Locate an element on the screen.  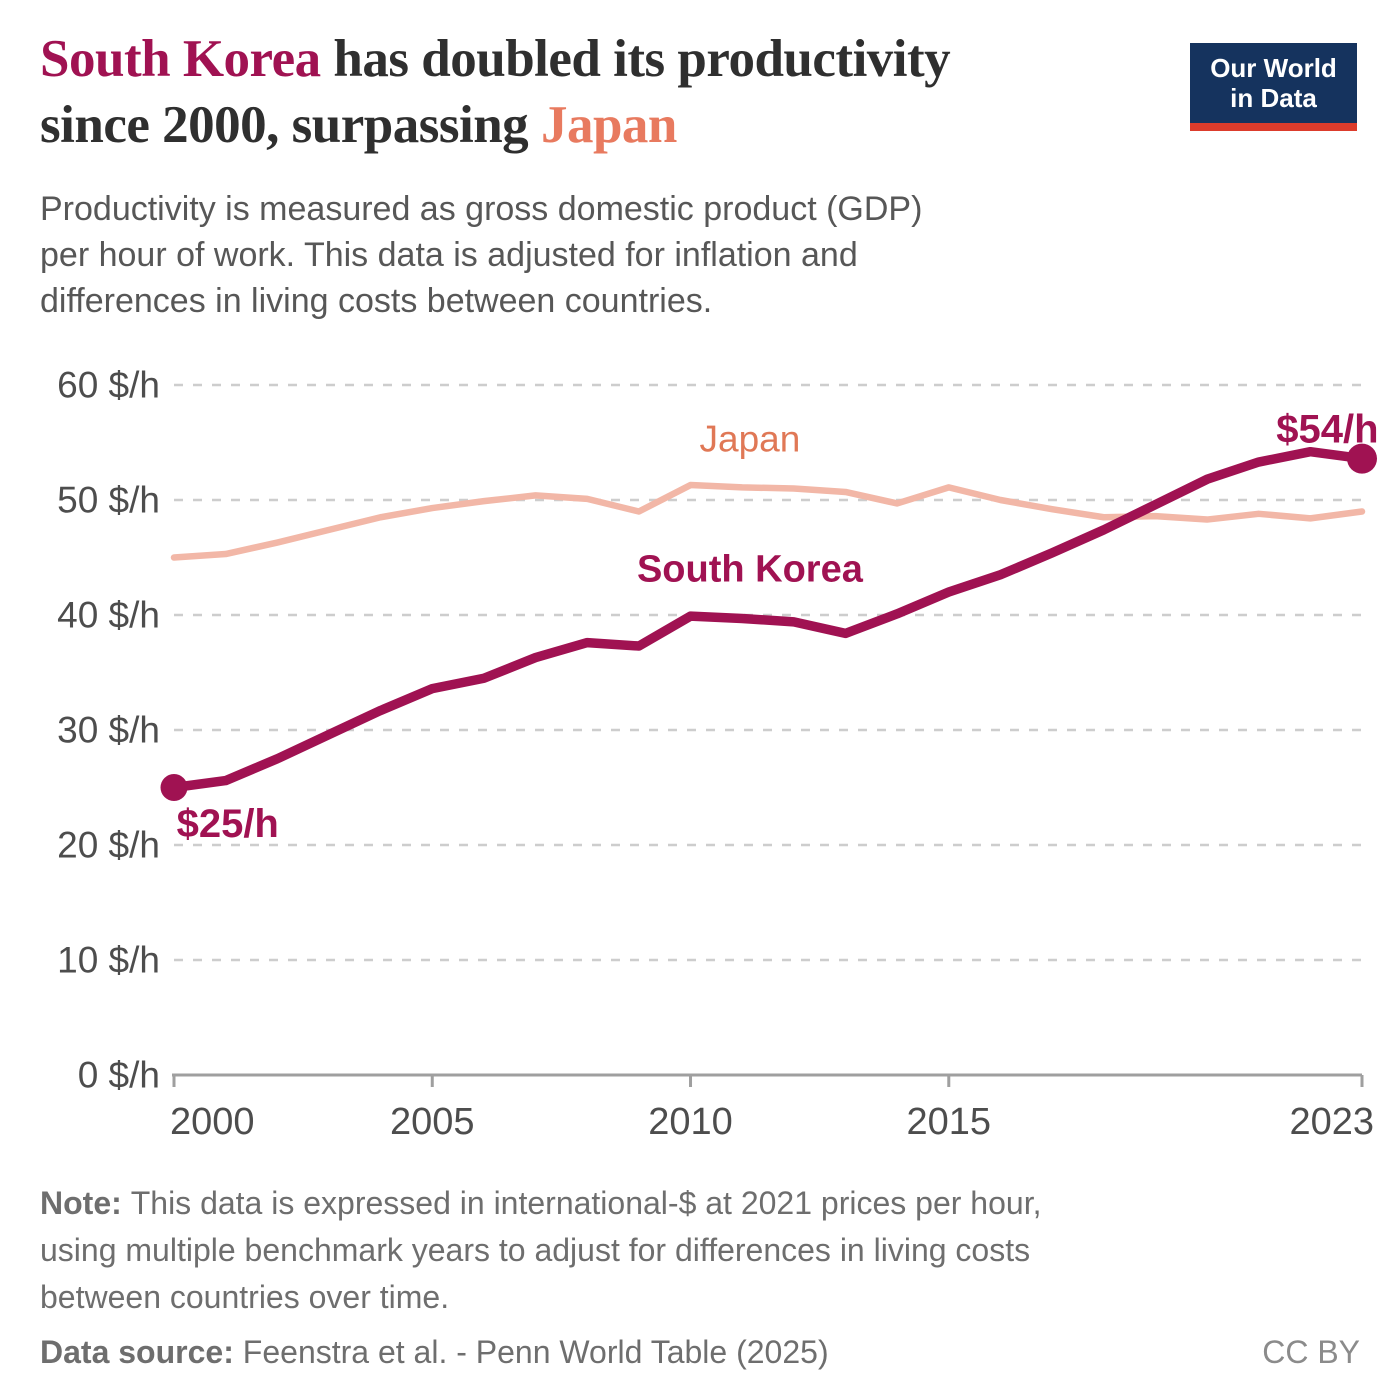
owid-logo-line1: Our World is located at coordinates (1273, 68).